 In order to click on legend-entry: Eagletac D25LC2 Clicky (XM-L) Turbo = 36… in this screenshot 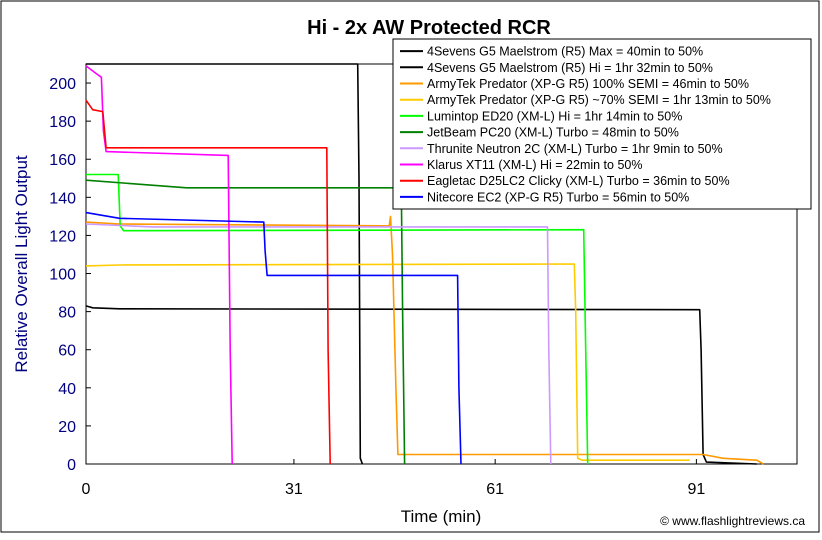, I will do `click(578, 181)`.